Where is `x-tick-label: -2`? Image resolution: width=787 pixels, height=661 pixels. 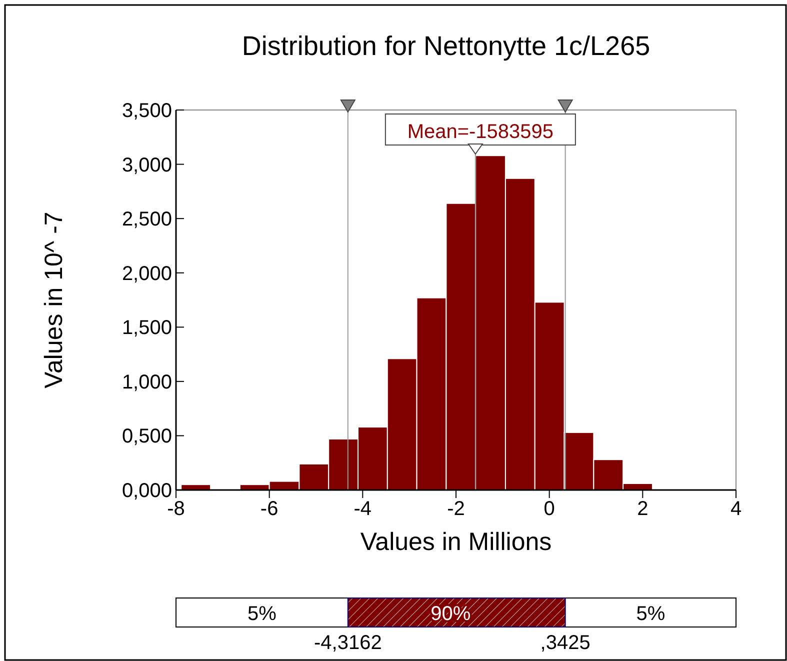 x-tick-label: -2 is located at coordinates (456, 509).